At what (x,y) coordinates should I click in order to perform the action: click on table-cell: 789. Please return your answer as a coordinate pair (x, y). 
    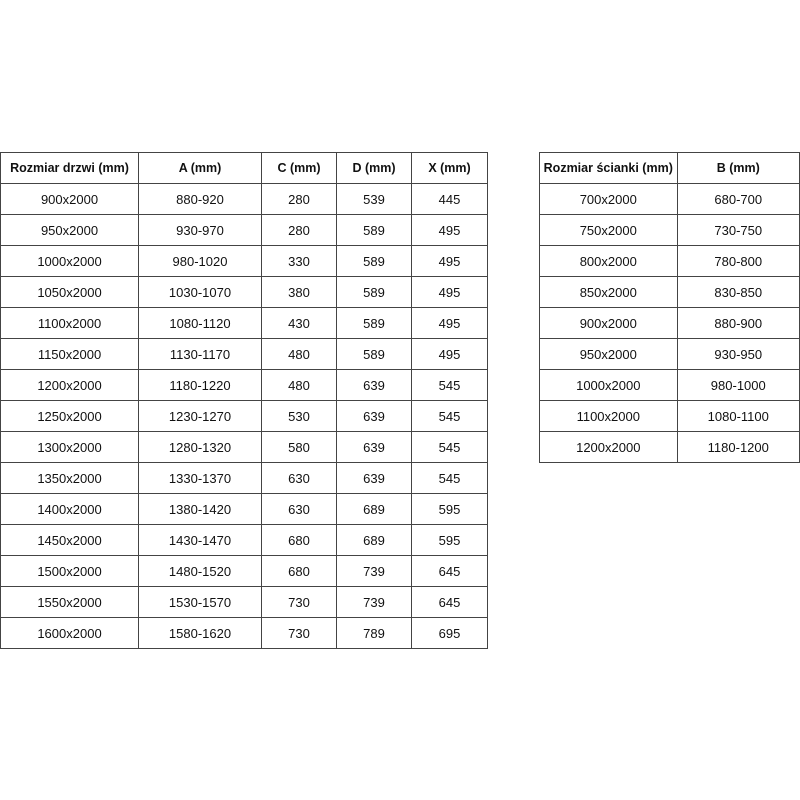
    Looking at the image, I should click on (374, 633).